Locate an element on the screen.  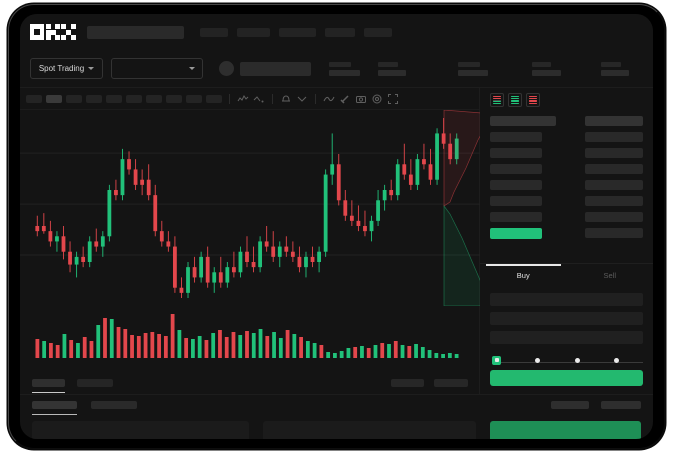
camera-icon is located at coordinates (361, 99).